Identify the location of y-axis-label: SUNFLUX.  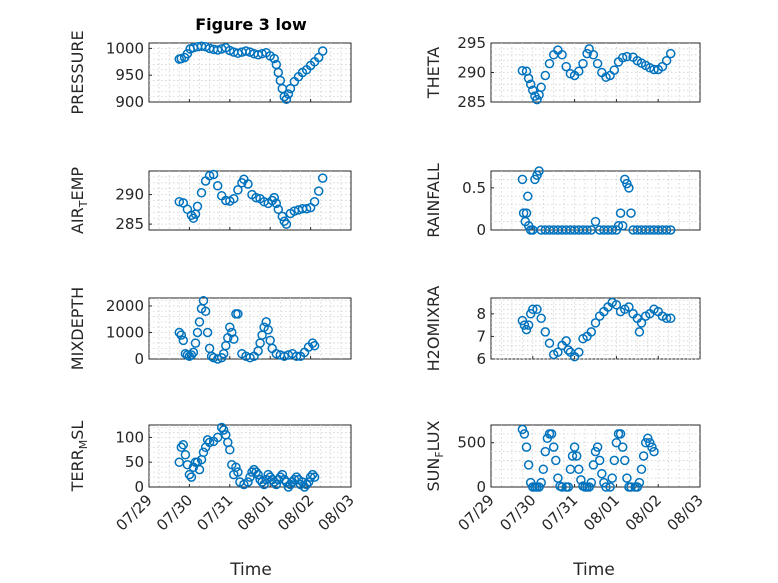
(435, 455).